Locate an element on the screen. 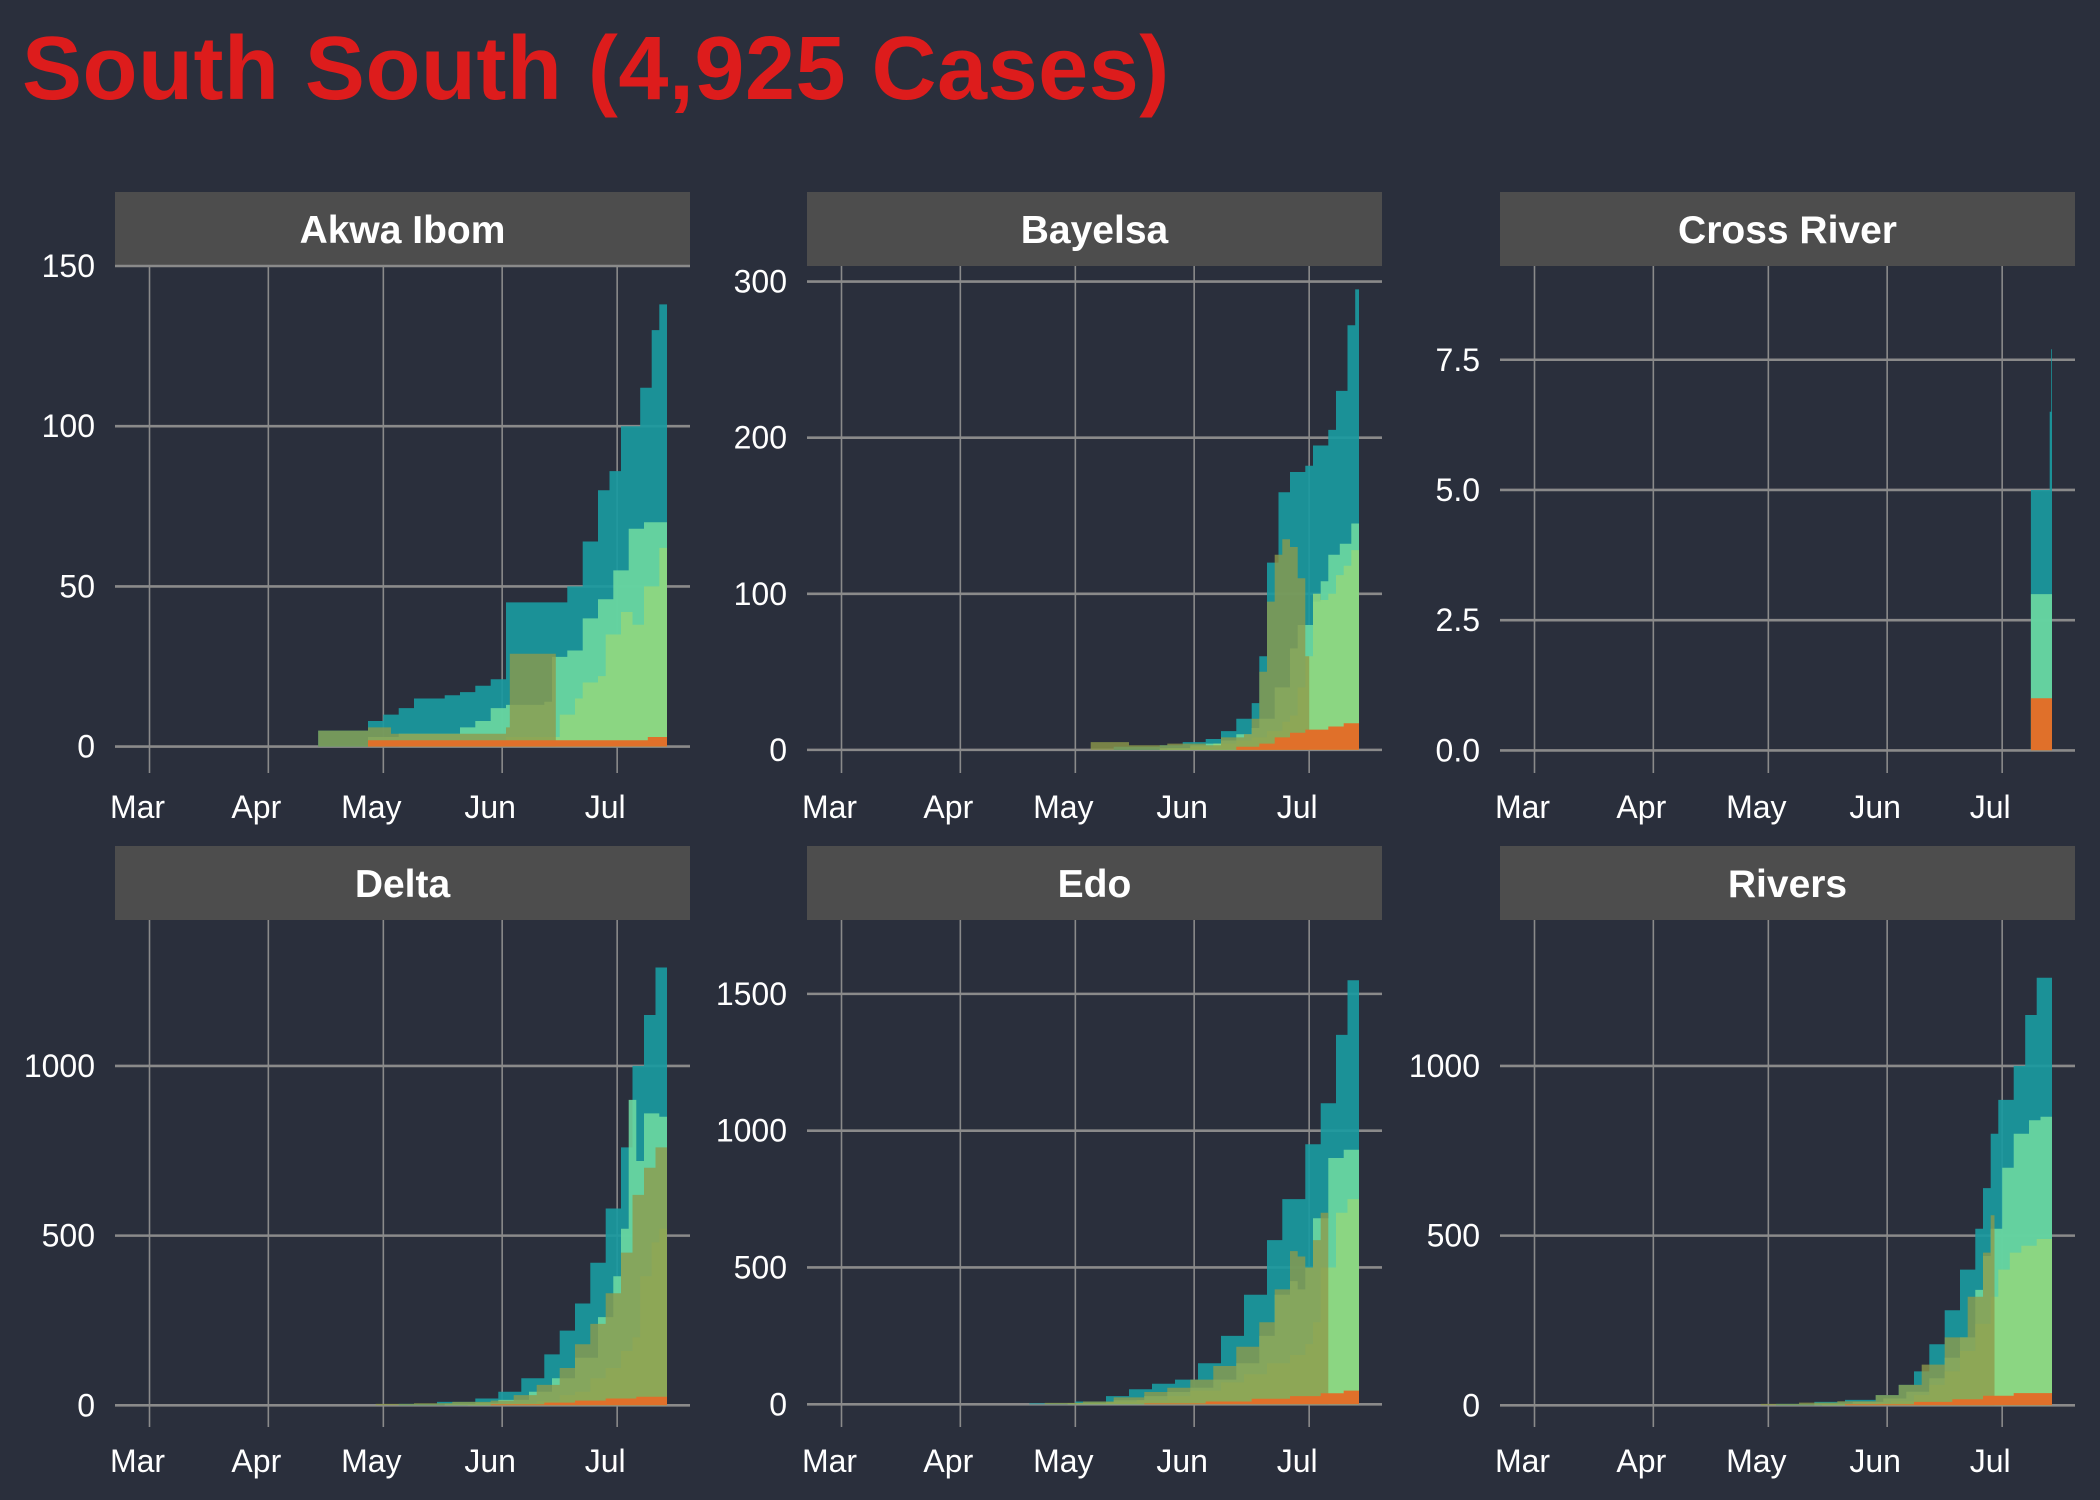  panel-akwa-ibom: Akwa Ibom 0 50 100 150 Mar Apr May Jun Jul is located at coordinates (366, 508).